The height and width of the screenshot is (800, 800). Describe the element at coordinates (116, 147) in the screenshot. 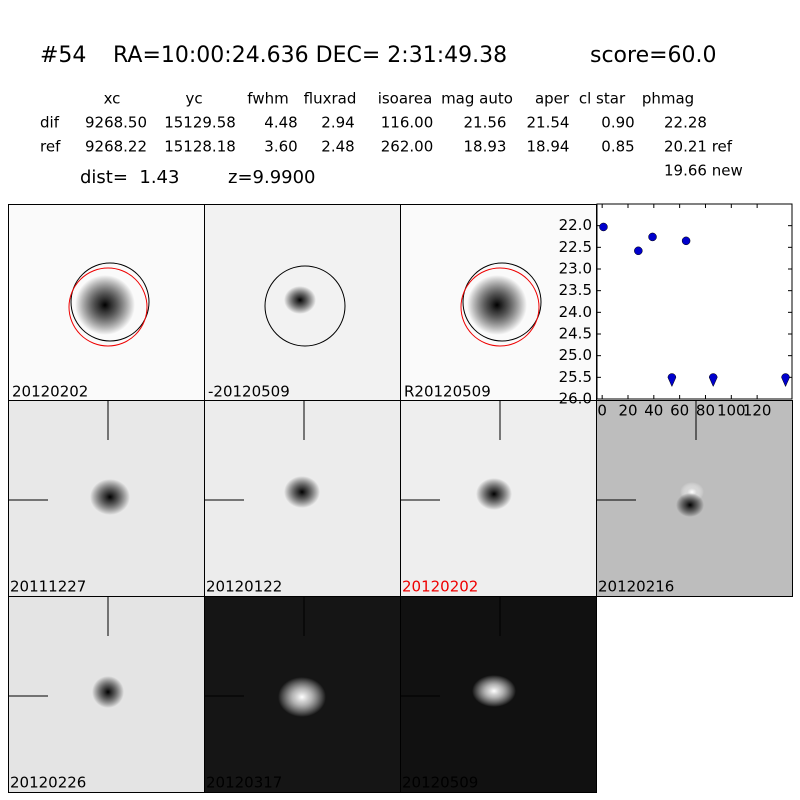

I see `table-cell: 9268.22` at that location.